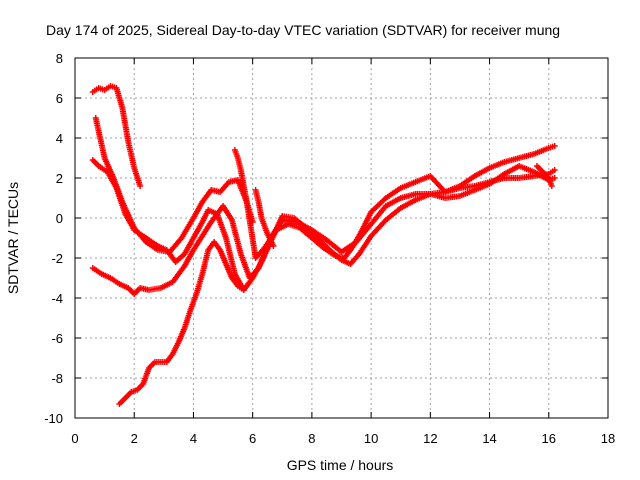 This screenshot has height=480, width=640. Describe the element at coordinates (59, 98) in the screenshot. I see `y-tick-label: 6` at that location.